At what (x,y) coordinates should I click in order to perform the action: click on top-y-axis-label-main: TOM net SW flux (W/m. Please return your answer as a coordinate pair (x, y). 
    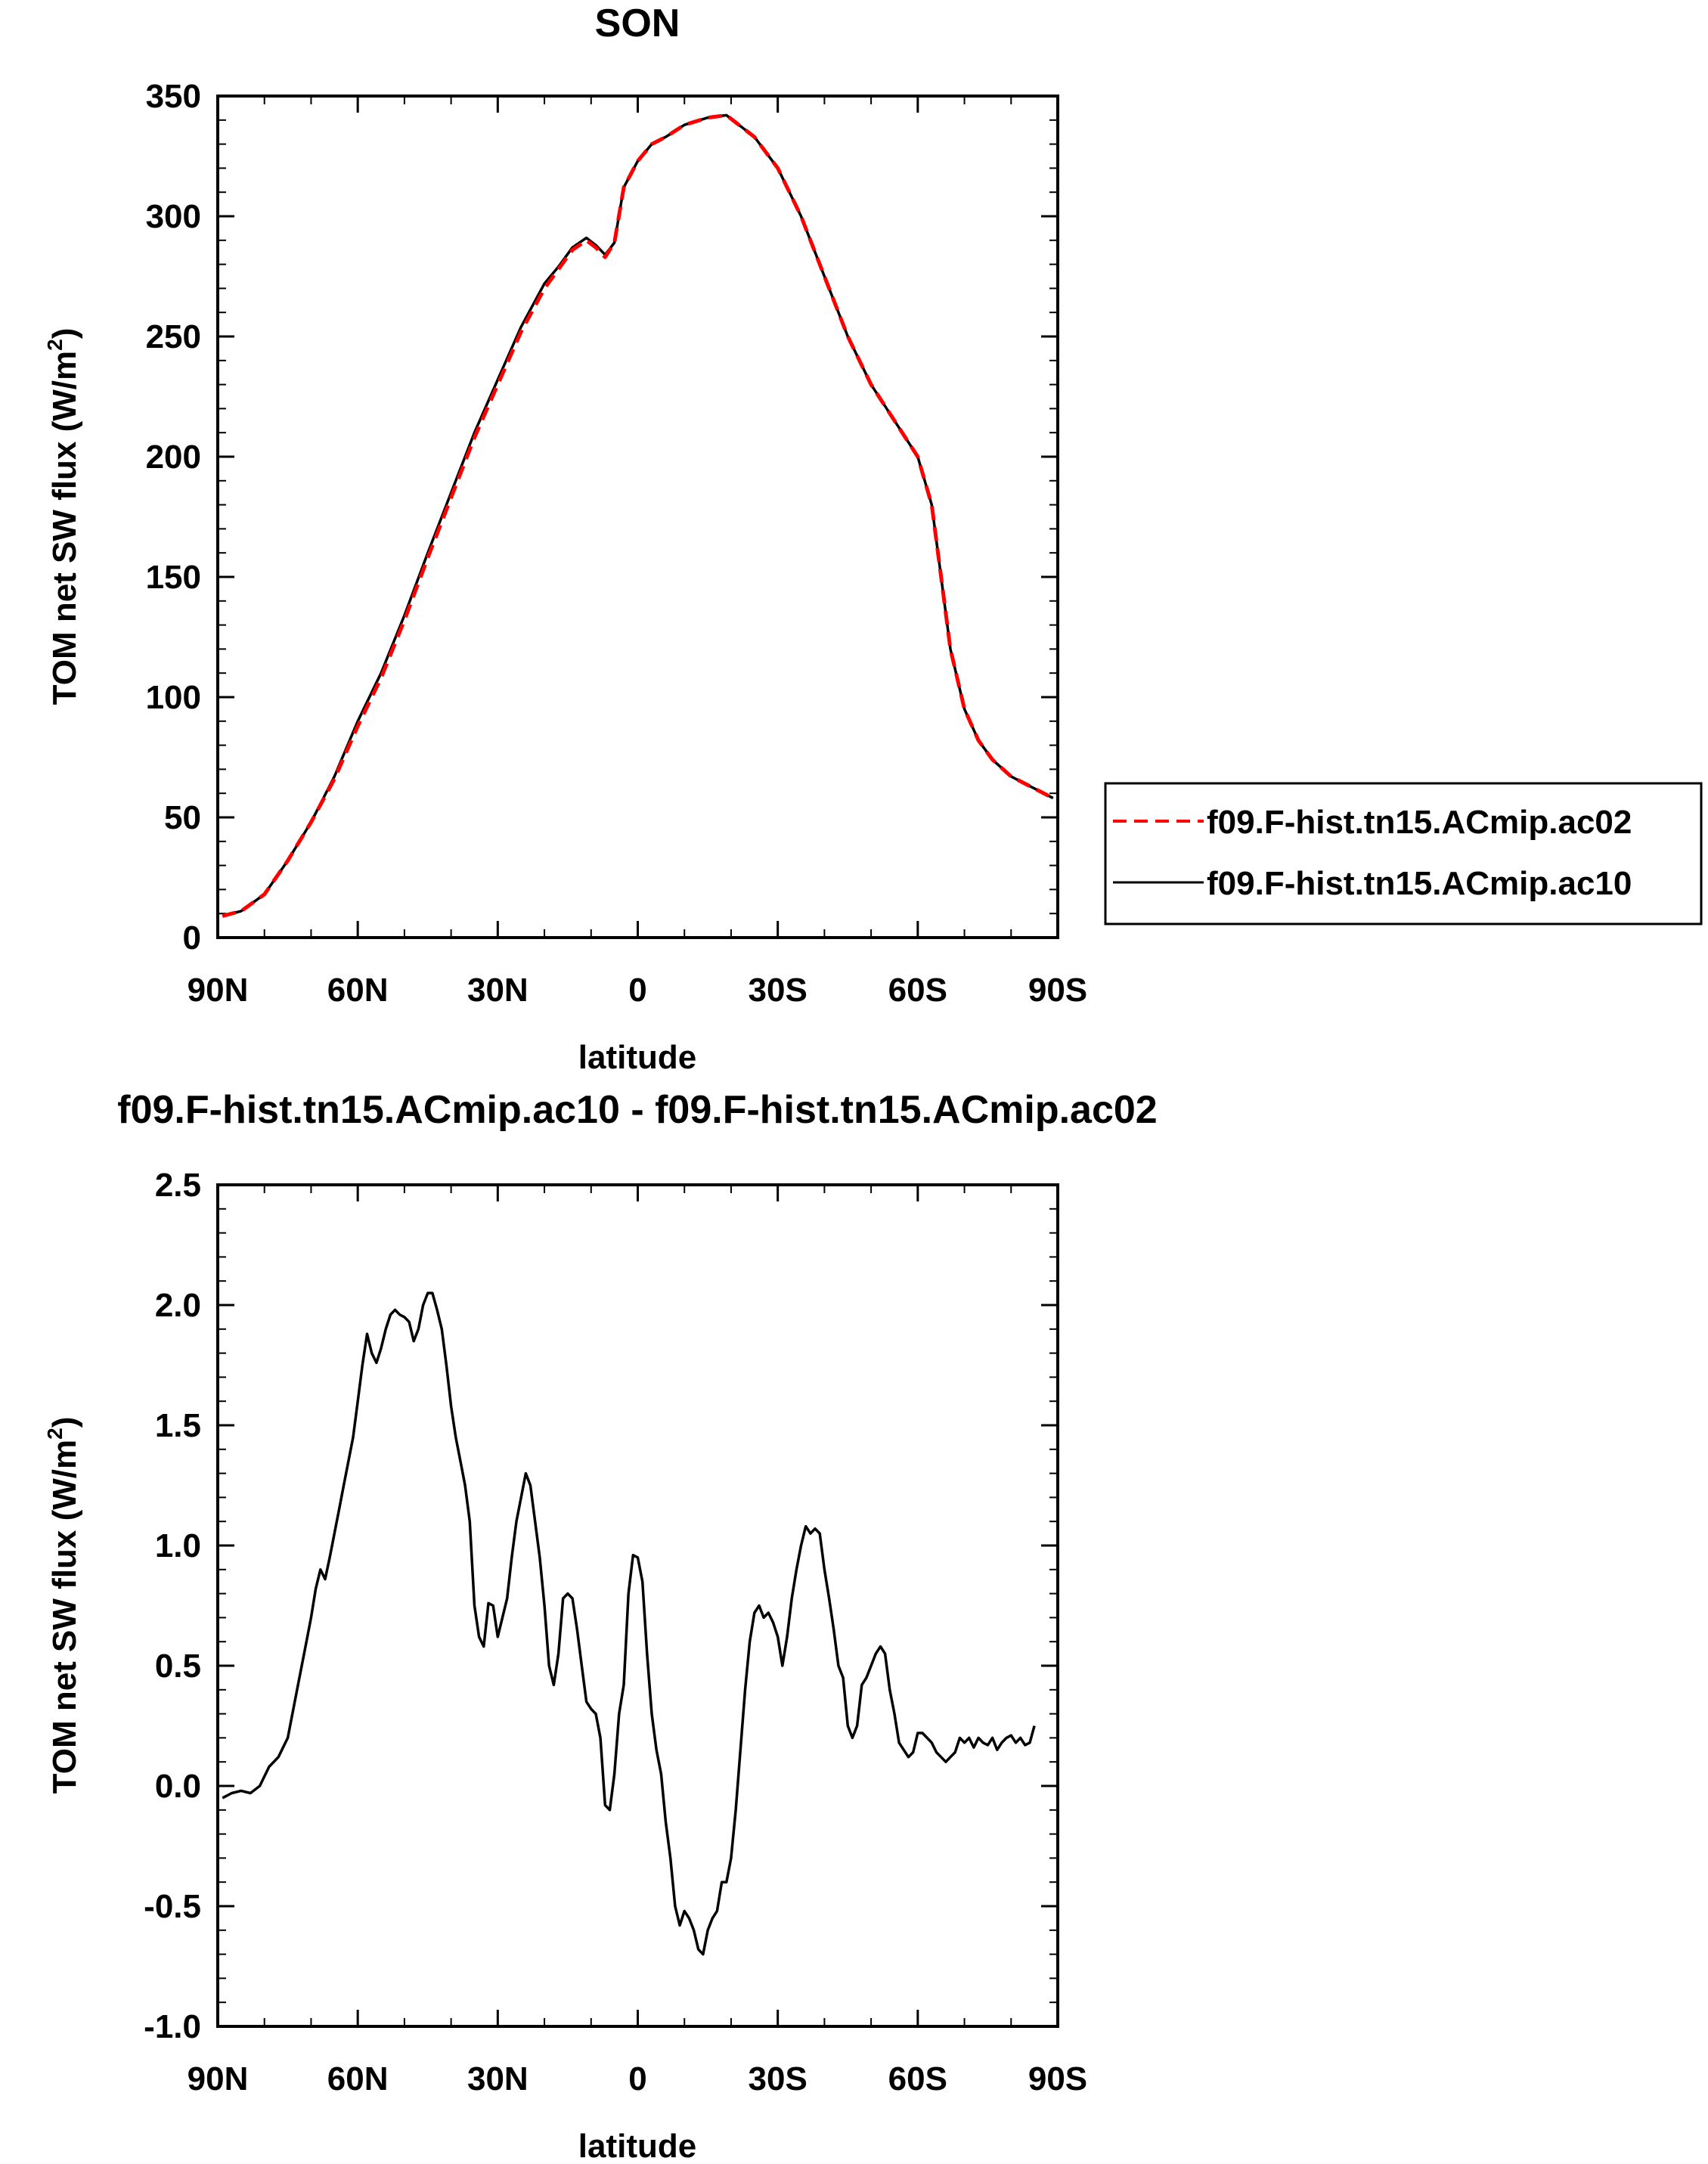
    Looking at the image, I should click on (64, 528).